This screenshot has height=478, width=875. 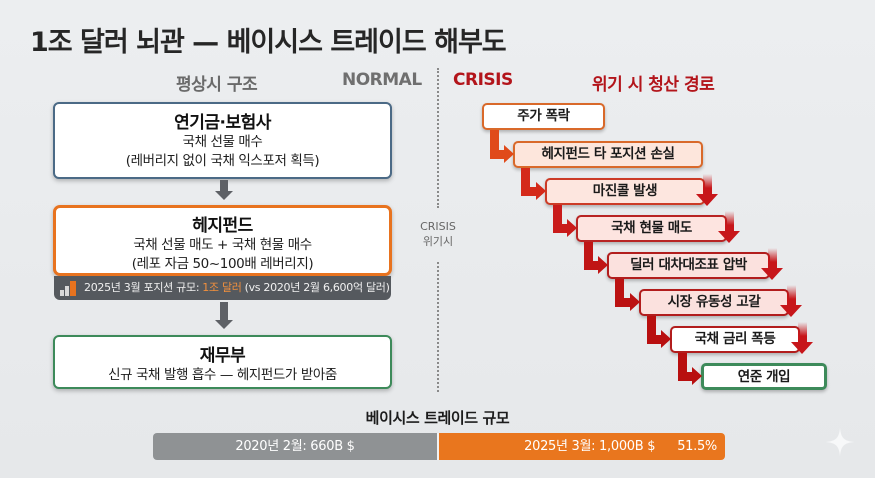 What do you see at coordinates (222, 161) in the screenshot?
I see `pension-line2: (레버리지 없이 국채 익스포저 획득)` at bounding box center [222, 161].